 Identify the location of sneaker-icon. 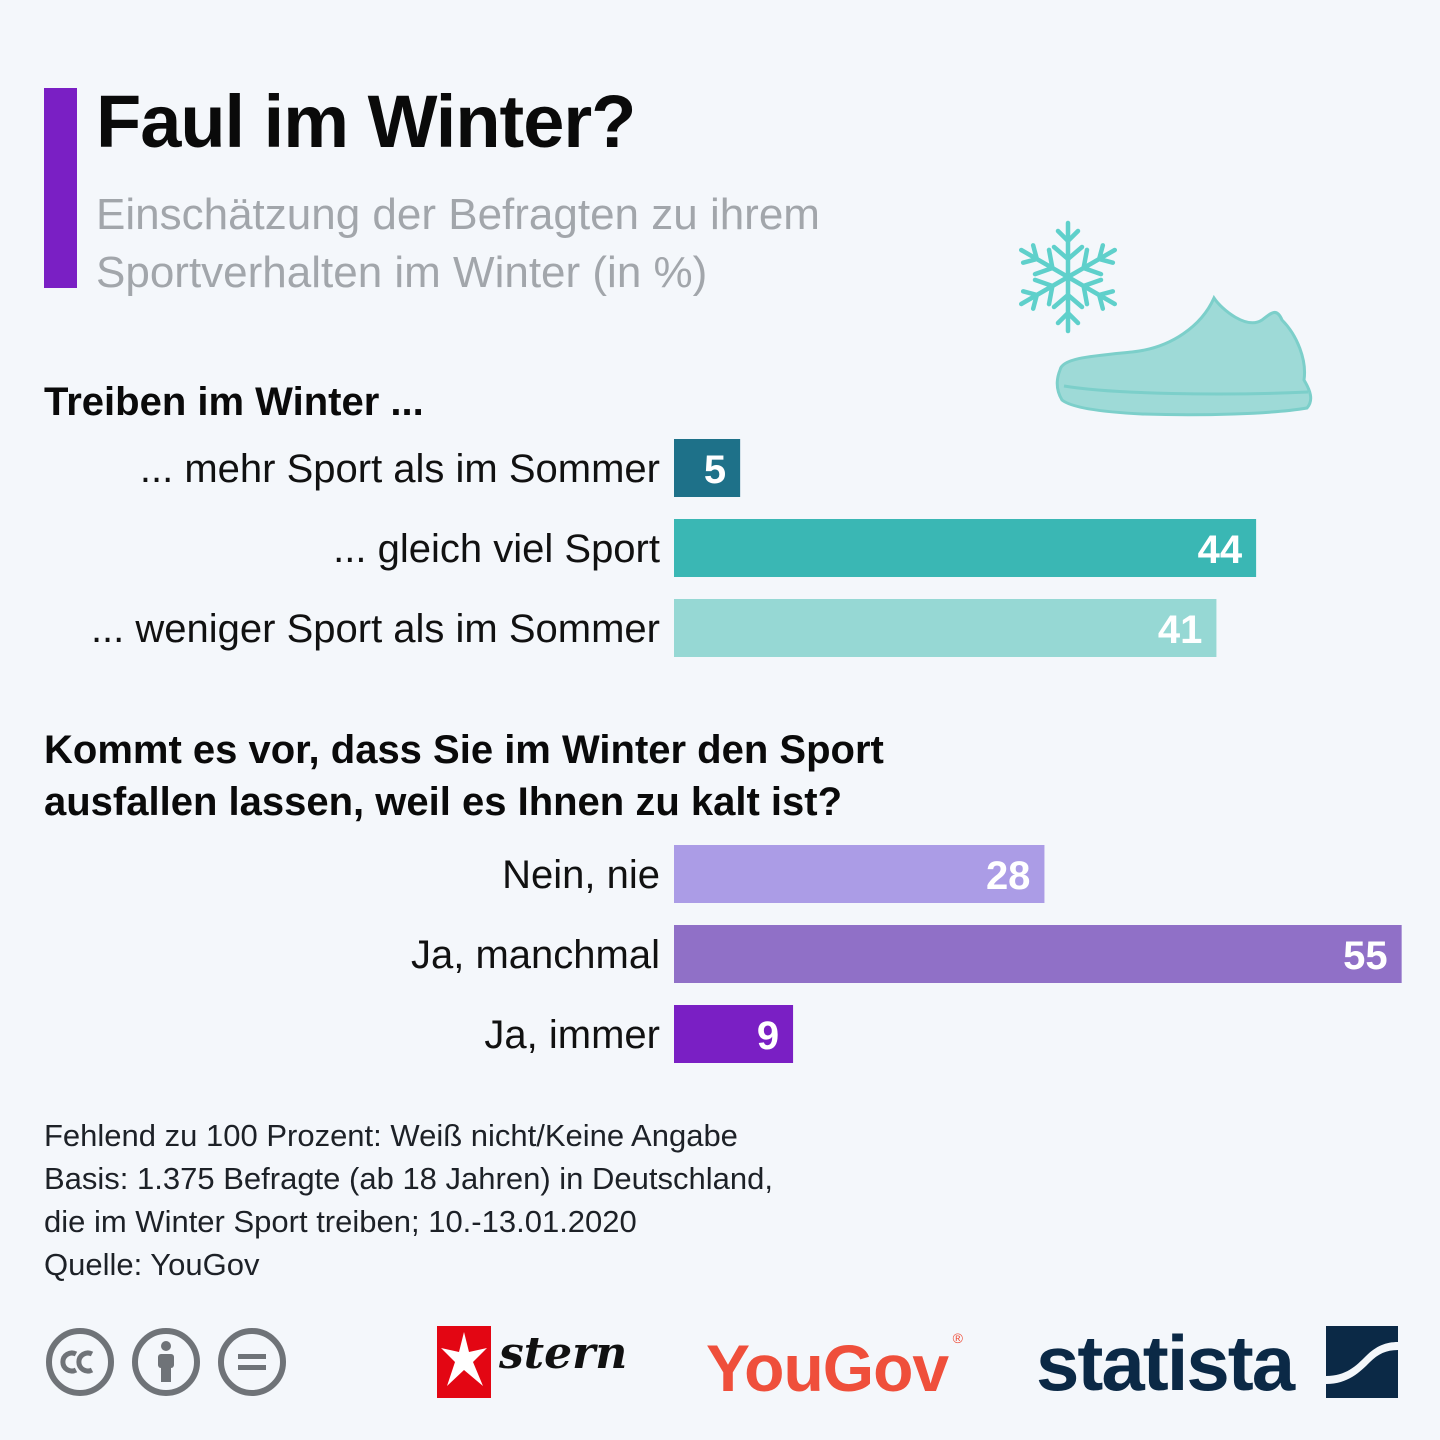
(1184, 355).